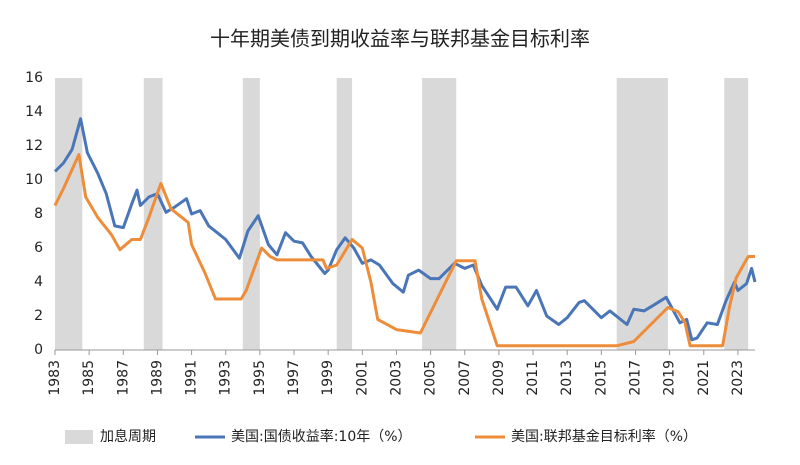 This screenshot has width=800, height=465. Describe the element at coordinates (533, 378) in the screenshot. I see `x-tick-label: 2011` at that location.